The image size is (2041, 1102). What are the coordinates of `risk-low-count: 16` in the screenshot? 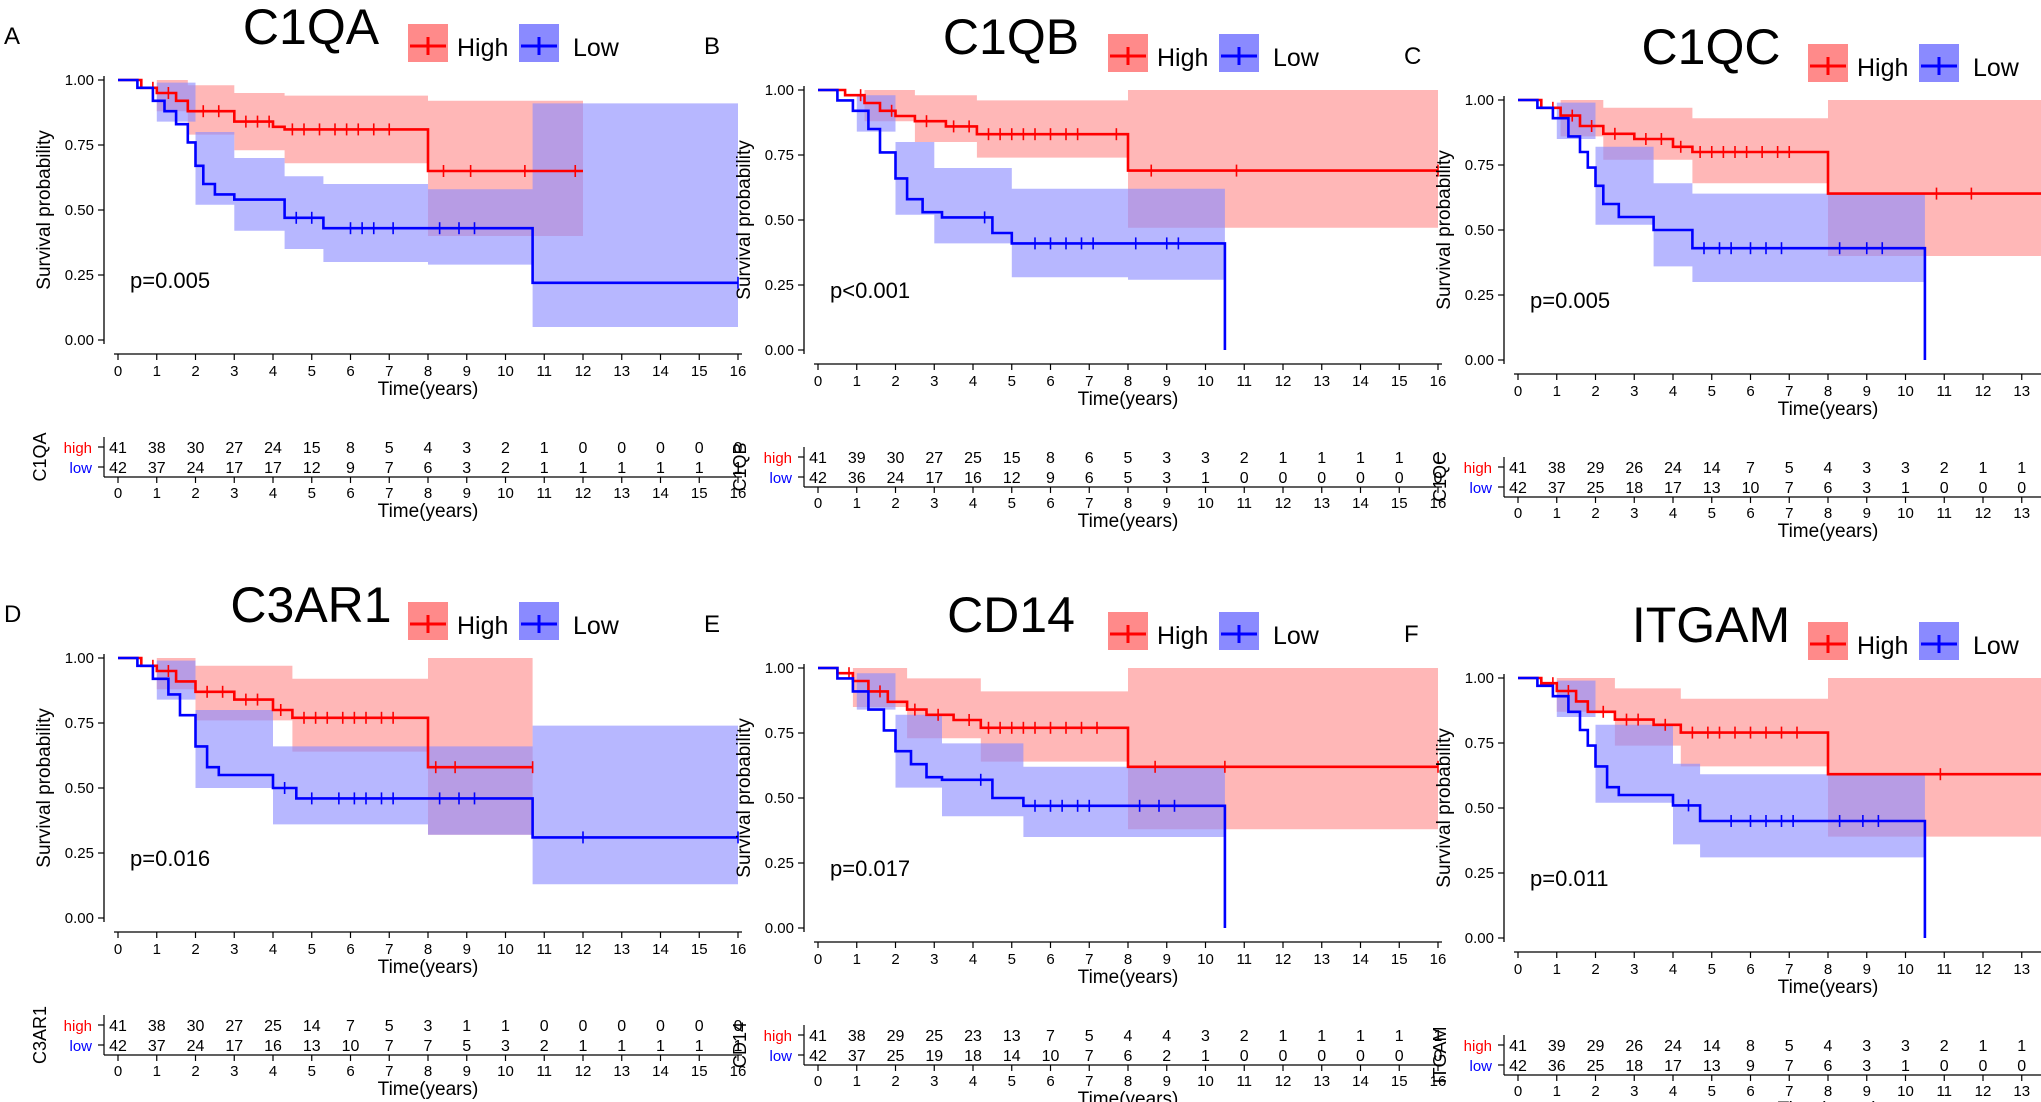 It's located at (273, 1046).